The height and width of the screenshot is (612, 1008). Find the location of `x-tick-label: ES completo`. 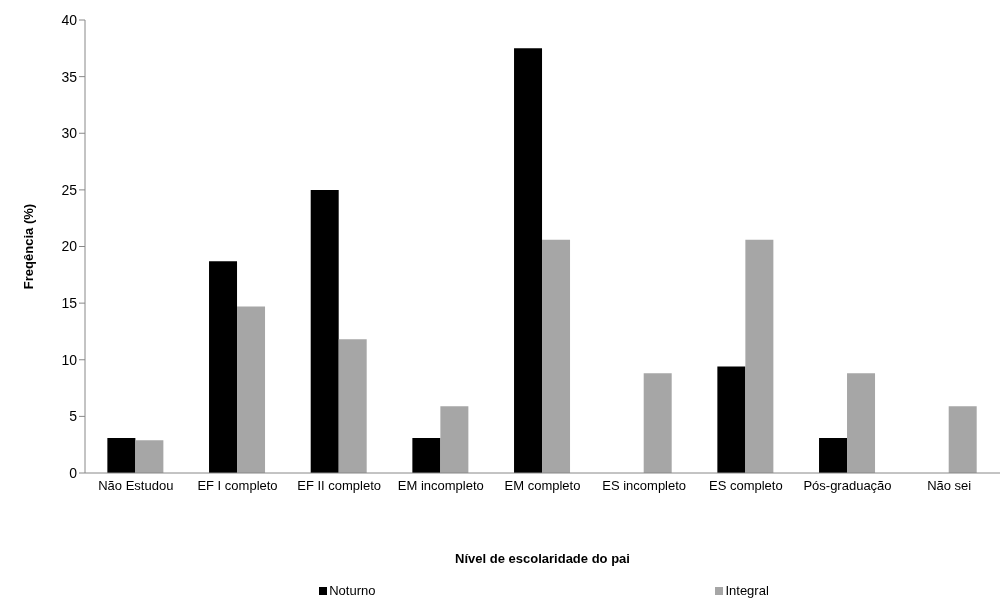

x-tick-label: ES completo is located at coordinates (745, 486).